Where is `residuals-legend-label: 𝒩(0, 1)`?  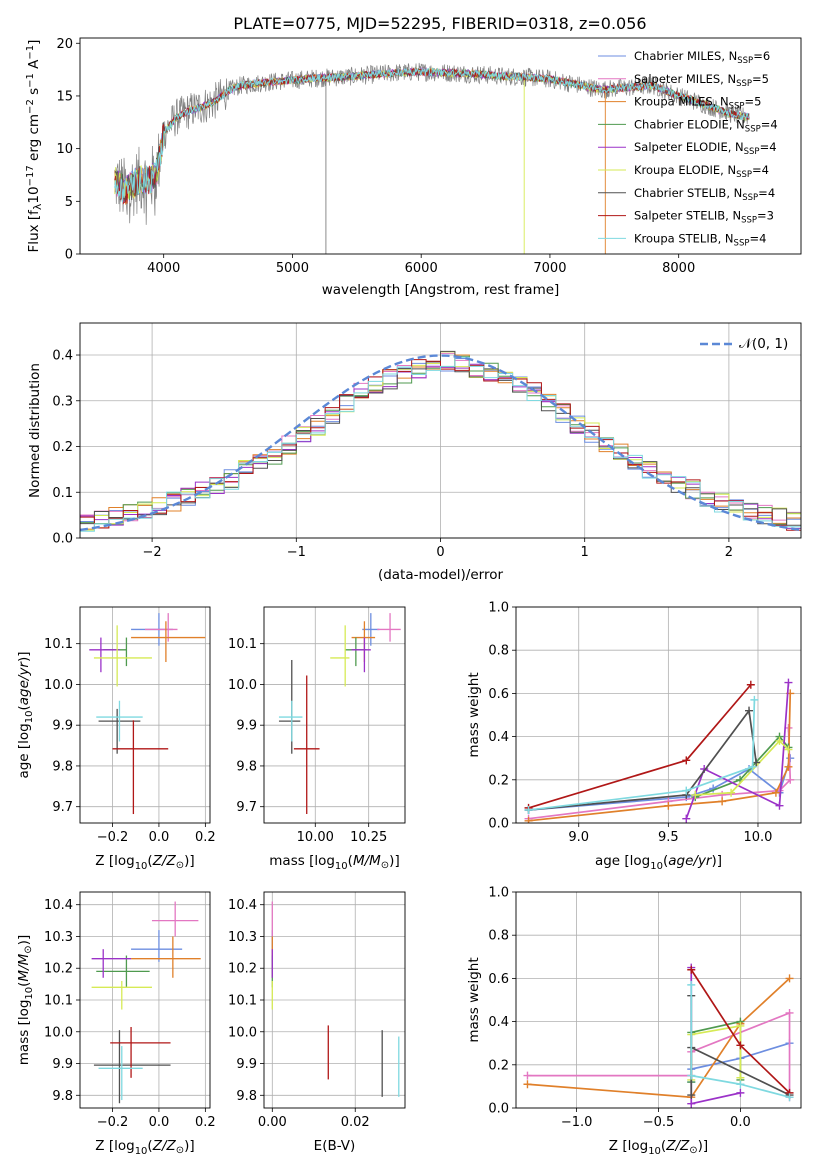 residuals-legend-label: 𝒩(0, 1) is located at coordinates (763, 344).